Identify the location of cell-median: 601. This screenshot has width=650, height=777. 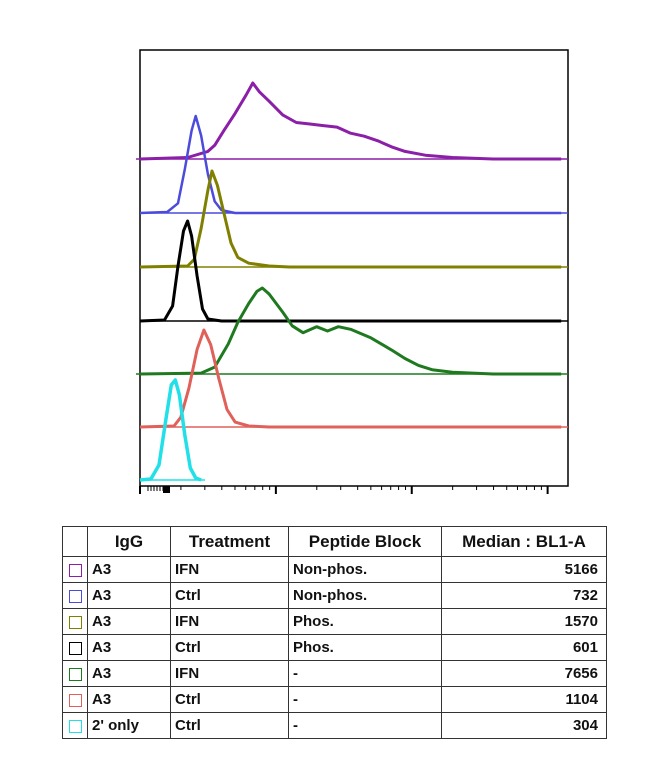
(524, 647).